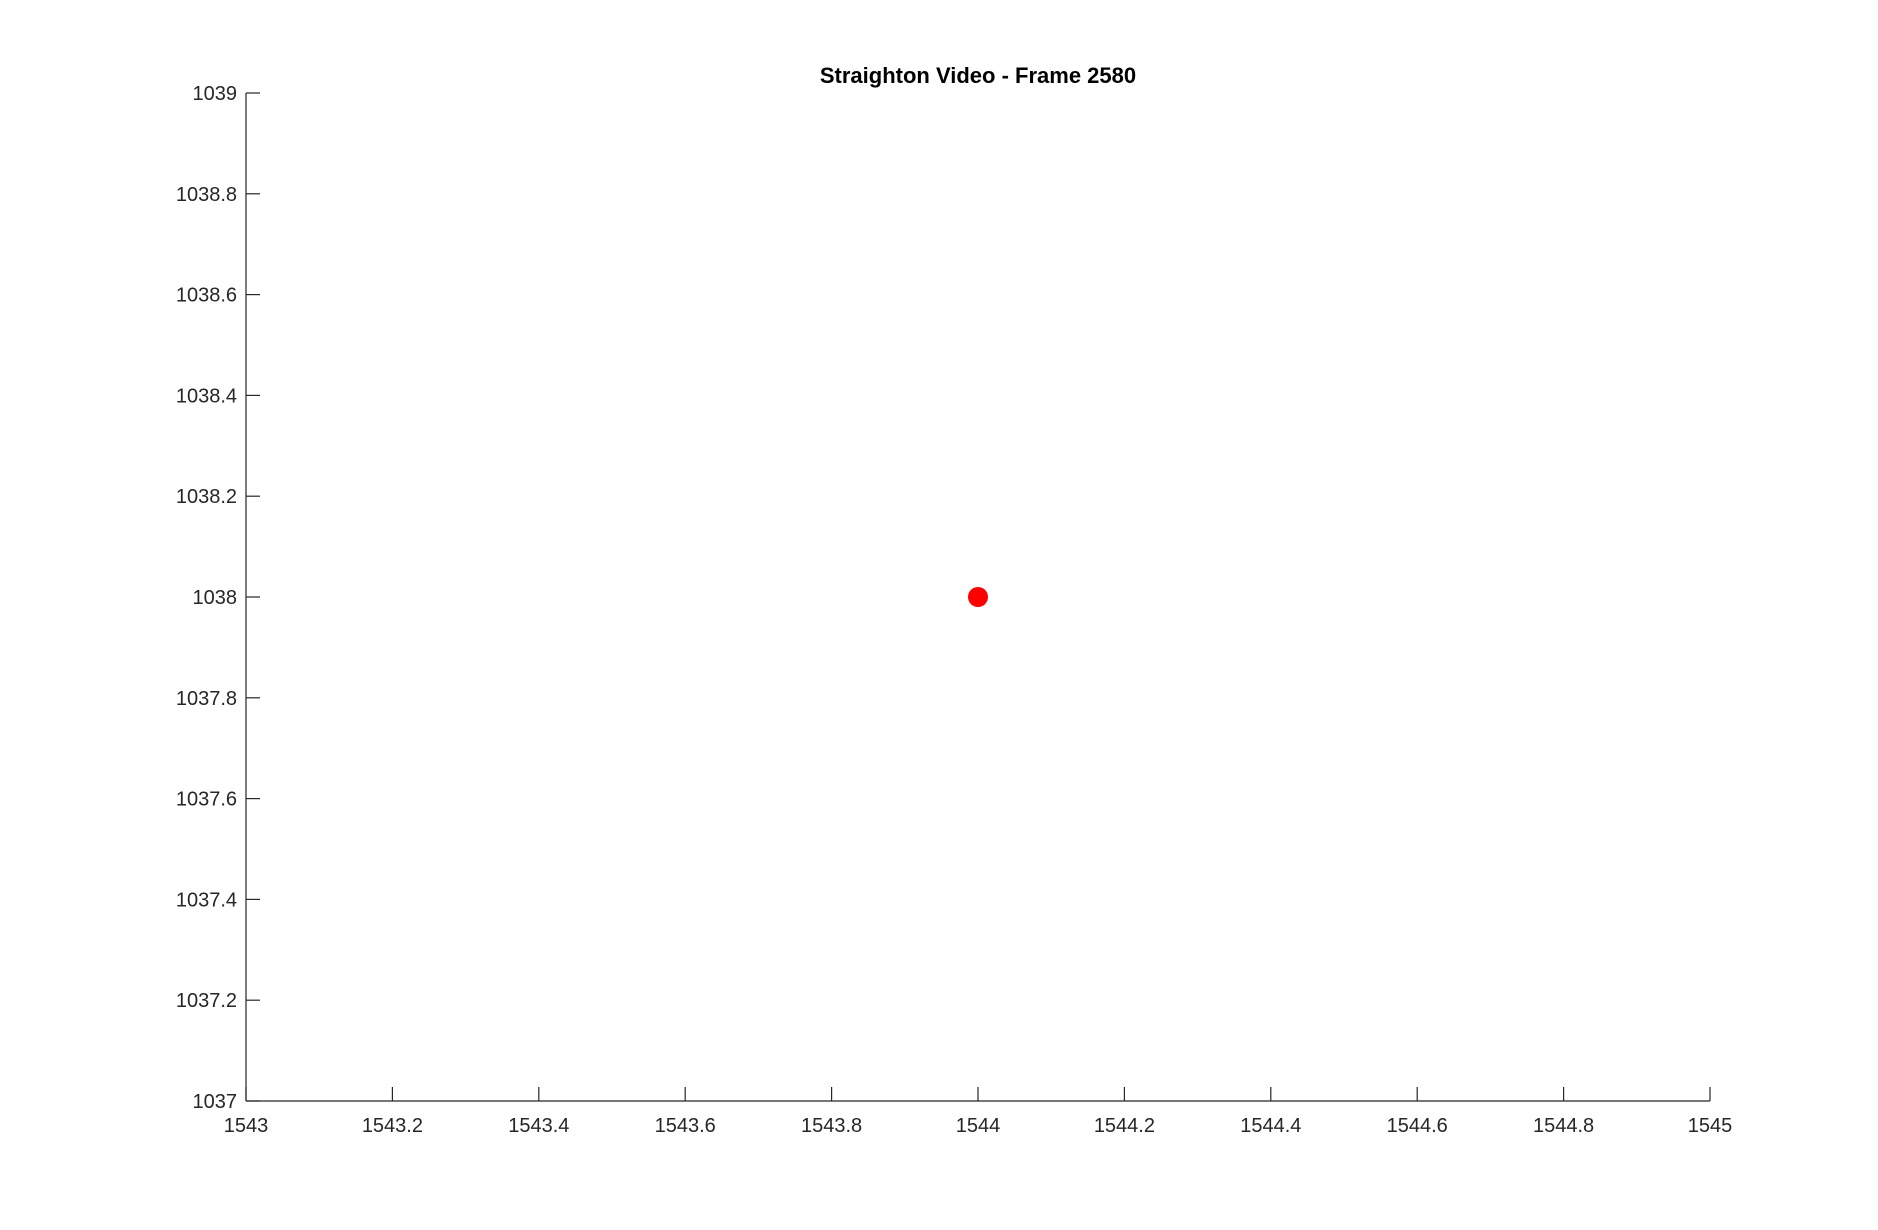  I want to click on x-tick-label: 1544.8, so click(1563, 1126).